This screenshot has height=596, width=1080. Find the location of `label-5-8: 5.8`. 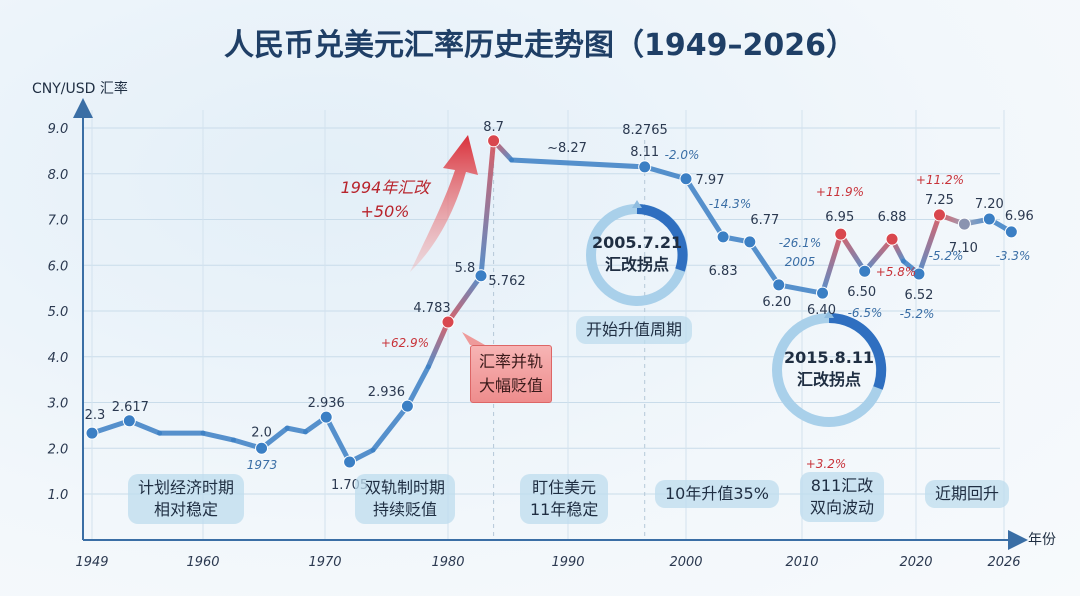

label-5-8: 5.8 is located at coordinates (465, 268).